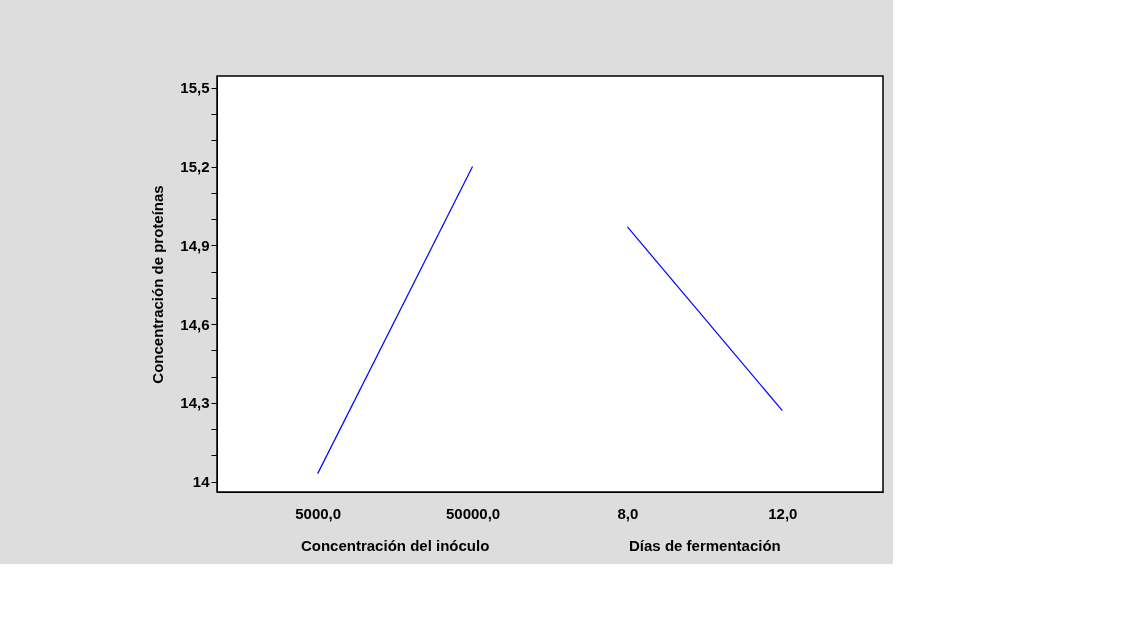 Image resolution: width=1125 pixels, height=628 pixels. I want to click on x-tick-label: 5000,0, so click(318, 513).